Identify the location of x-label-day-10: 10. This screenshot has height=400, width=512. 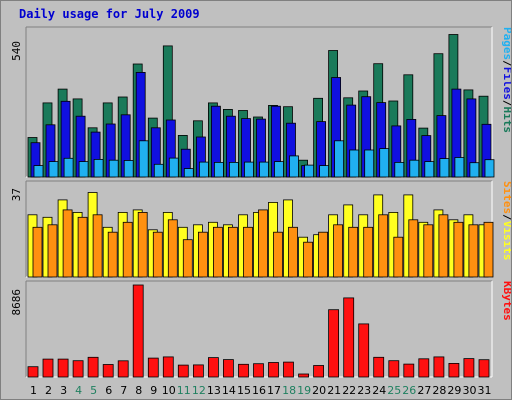
(169, 390).